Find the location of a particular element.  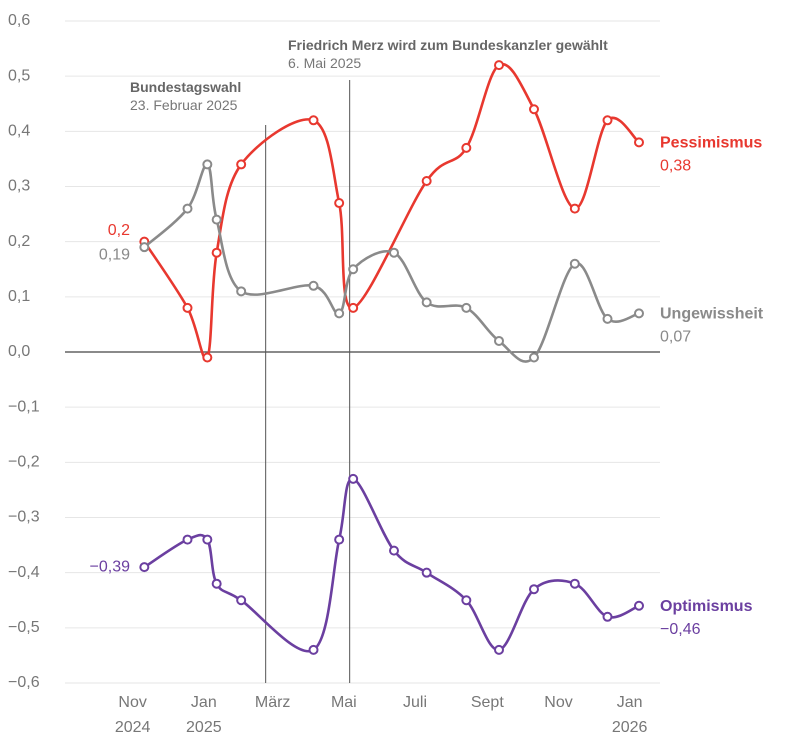

y-tick-label: 0,6 is located at coordinates (19, 20).